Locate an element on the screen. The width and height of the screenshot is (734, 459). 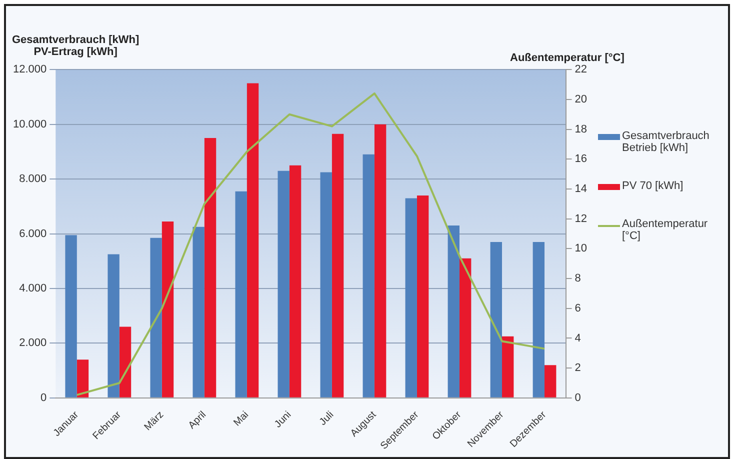
y2-tick-label: 4 is located at coordinates (577, 338).